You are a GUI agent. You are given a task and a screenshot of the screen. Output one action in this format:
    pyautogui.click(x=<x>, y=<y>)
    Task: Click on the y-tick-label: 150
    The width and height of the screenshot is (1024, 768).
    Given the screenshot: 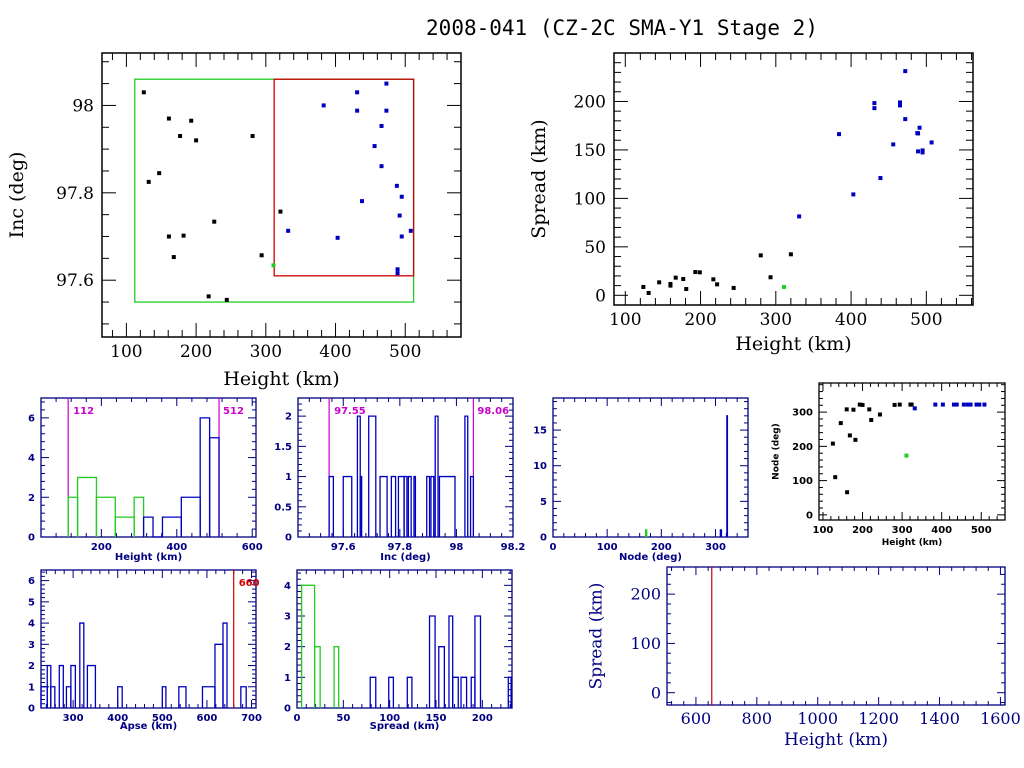 What is the action you would take?
    pyautogui.click(x=590, y=151)
    